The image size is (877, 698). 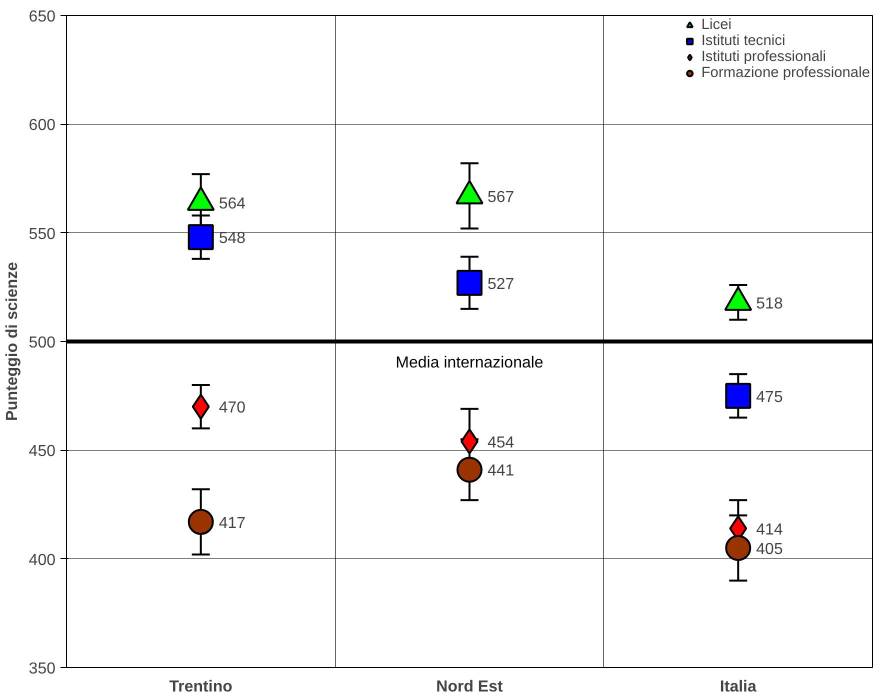 What do you see at coordinates (12, 342) in the screenshot?
I see `y-axis-title: Punteggio di scienze` at bounding box center [12, 342].